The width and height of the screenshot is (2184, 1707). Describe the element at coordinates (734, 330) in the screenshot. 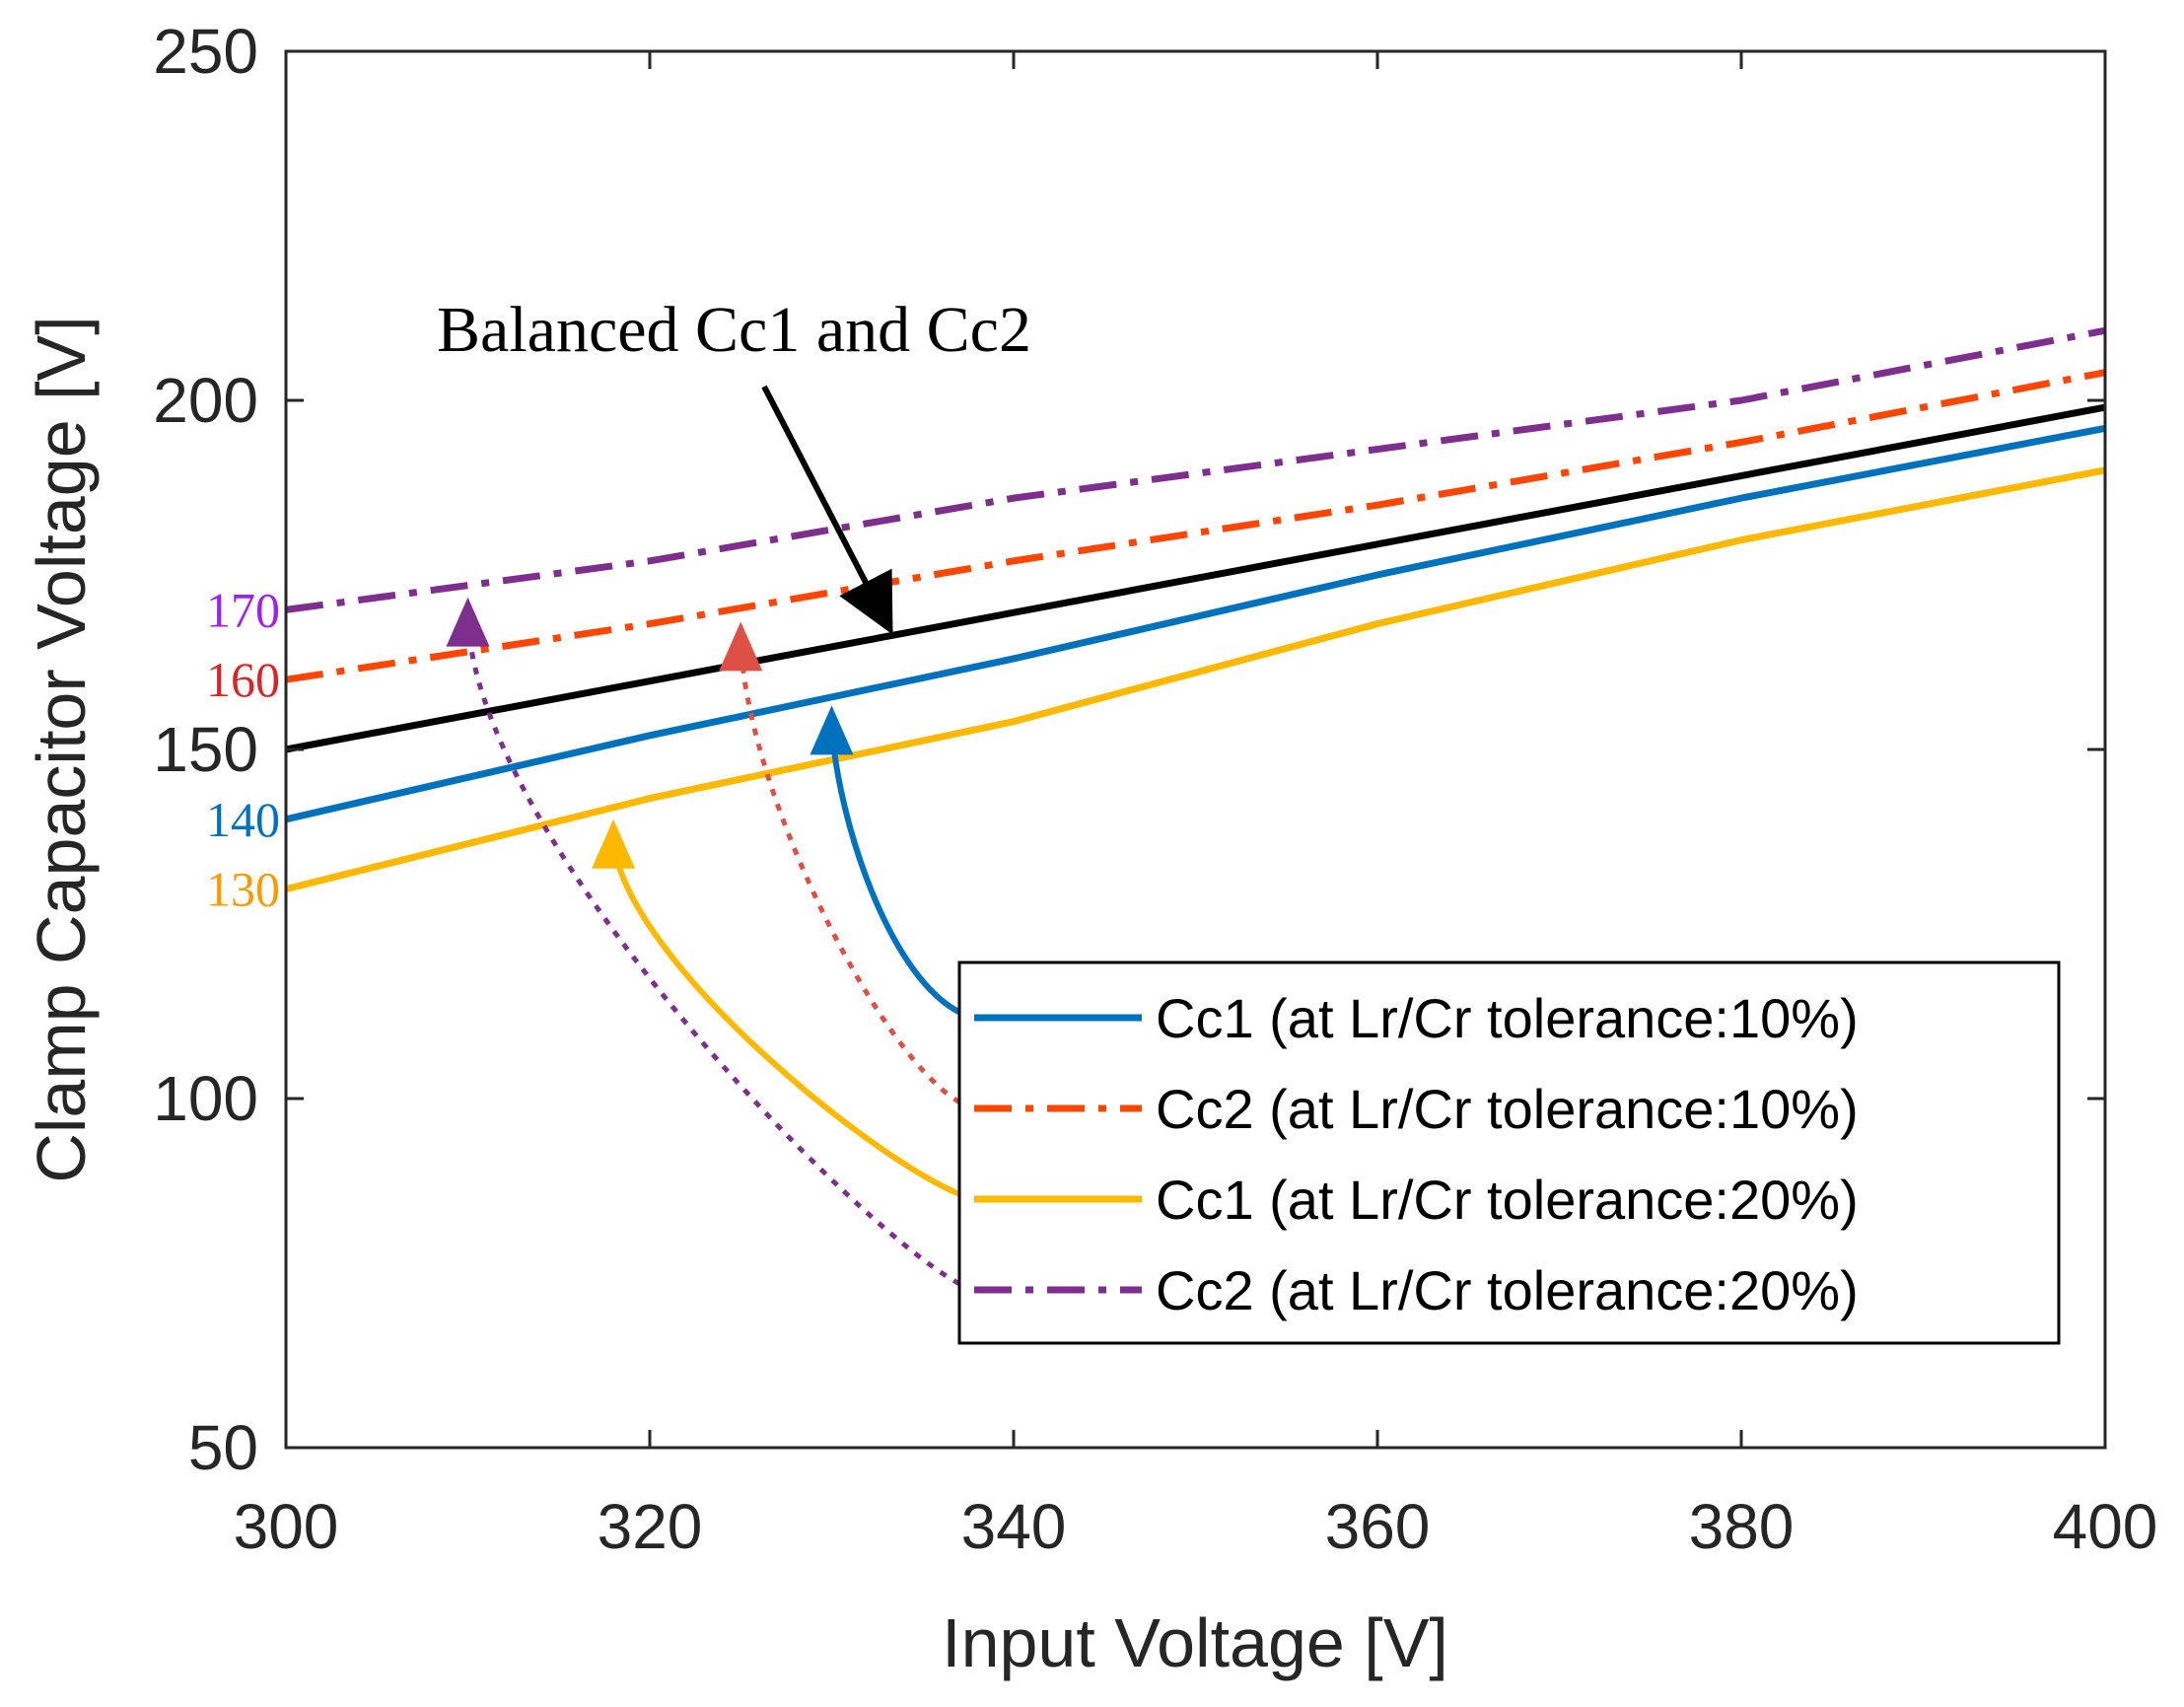

I see `balanced-annotation: Balanced Cc1 and Cc2` at that location.